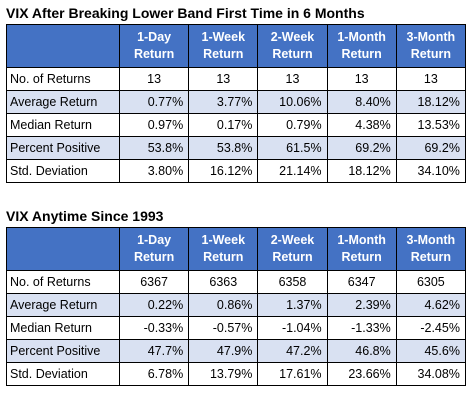  What do you see at coordinates (154, 282) in the screenshot?
I see `table-cell: 6367` at bounding box center [154, 282].